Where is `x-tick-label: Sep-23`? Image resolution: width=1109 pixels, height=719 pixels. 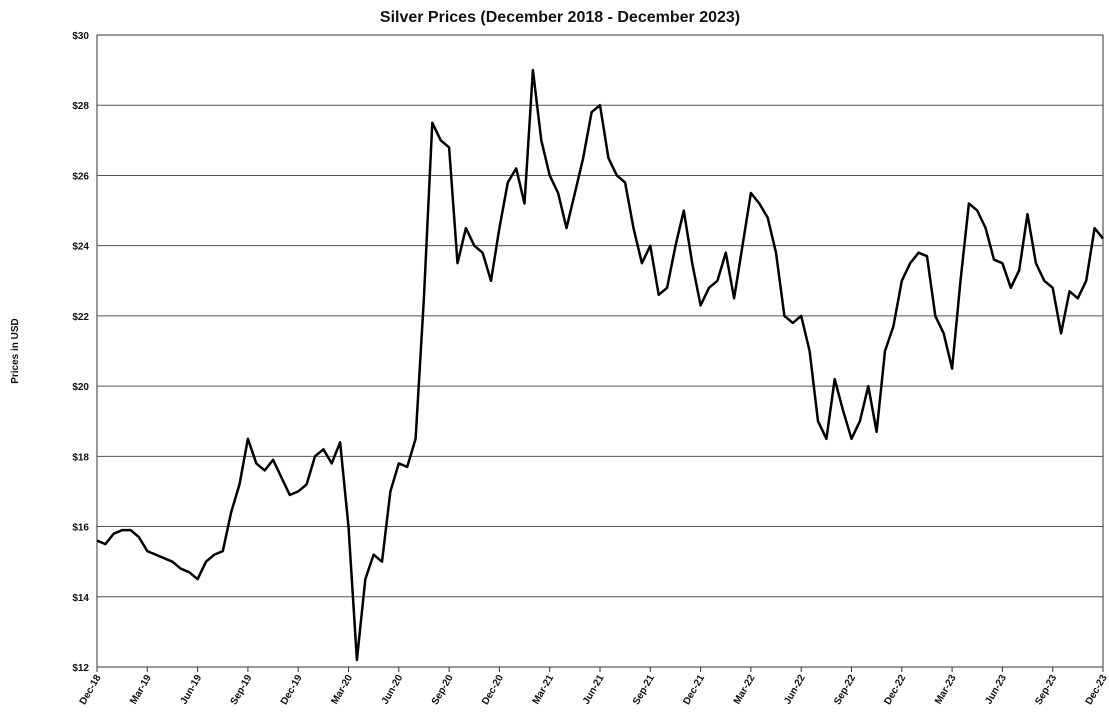 x-tick-label: Sep-23 is located at coordinates (1046, 690).